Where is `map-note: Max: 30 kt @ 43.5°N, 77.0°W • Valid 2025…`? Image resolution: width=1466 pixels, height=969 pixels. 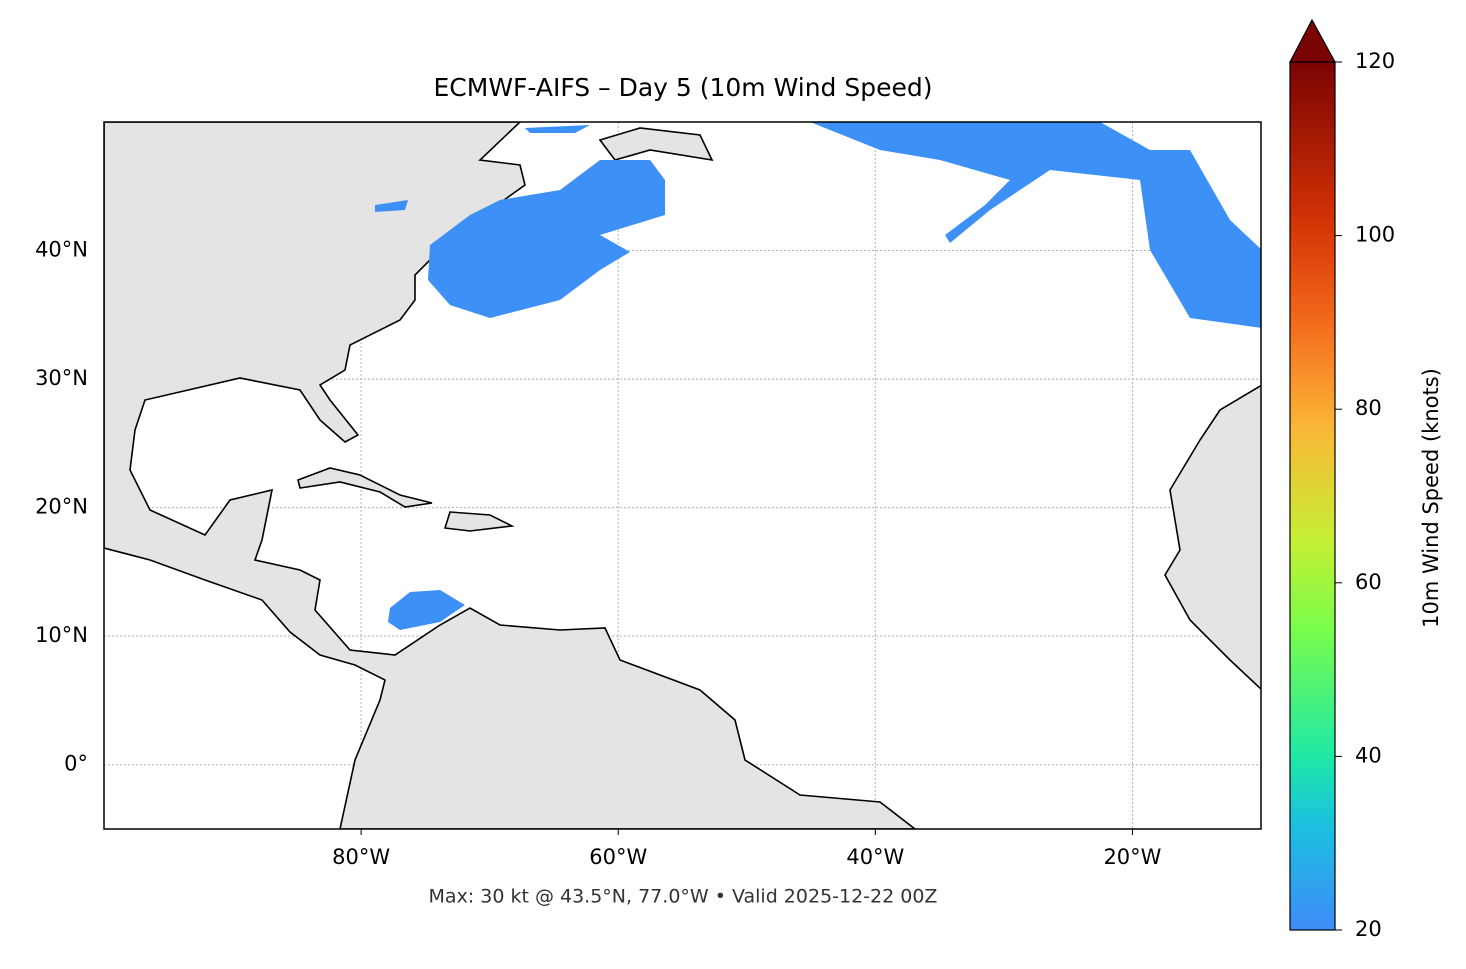
map-note: Max: 30 kt @ 43.5°N, 77.0°W • Valid 2025… is located at coordinates (683, 897).